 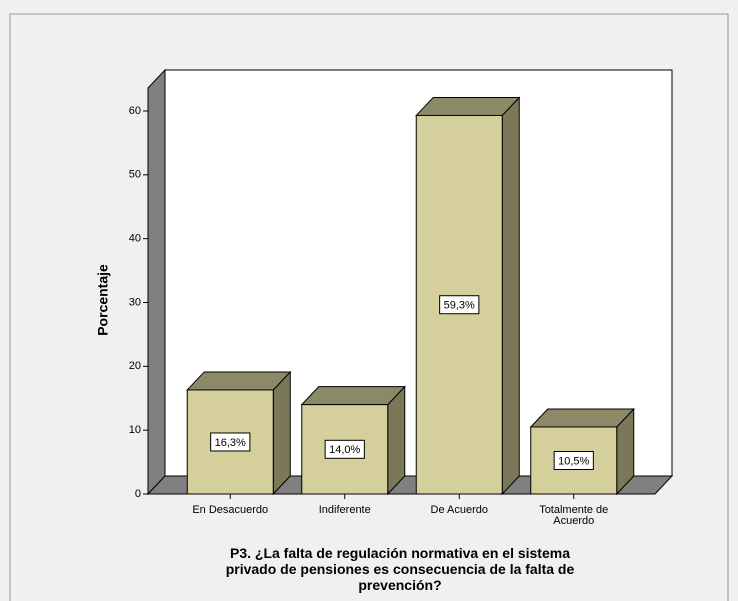 What do you see at coordinates (574, 515) in the screenshot?
I see `x-tick-label: Totalmente de Acuerdo` at bounding box center [574, 515].